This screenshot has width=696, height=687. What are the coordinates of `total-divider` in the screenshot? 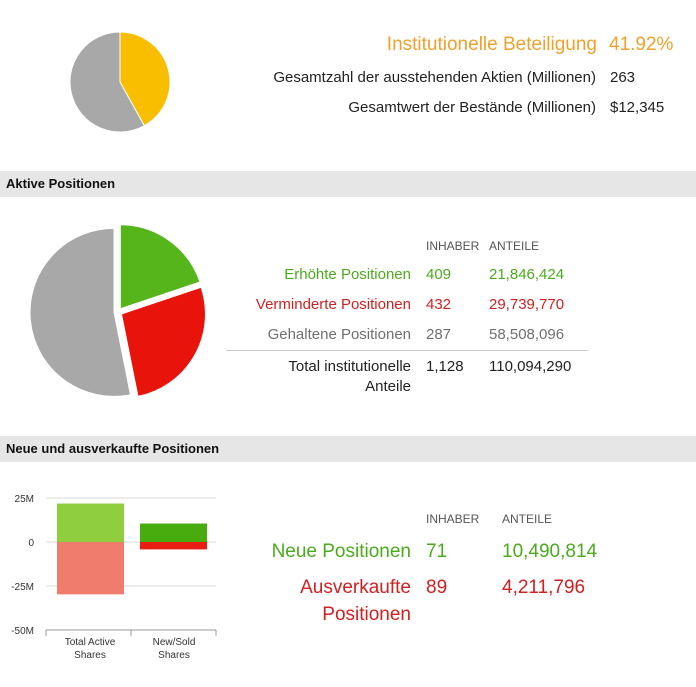 It's located at (407, 350).